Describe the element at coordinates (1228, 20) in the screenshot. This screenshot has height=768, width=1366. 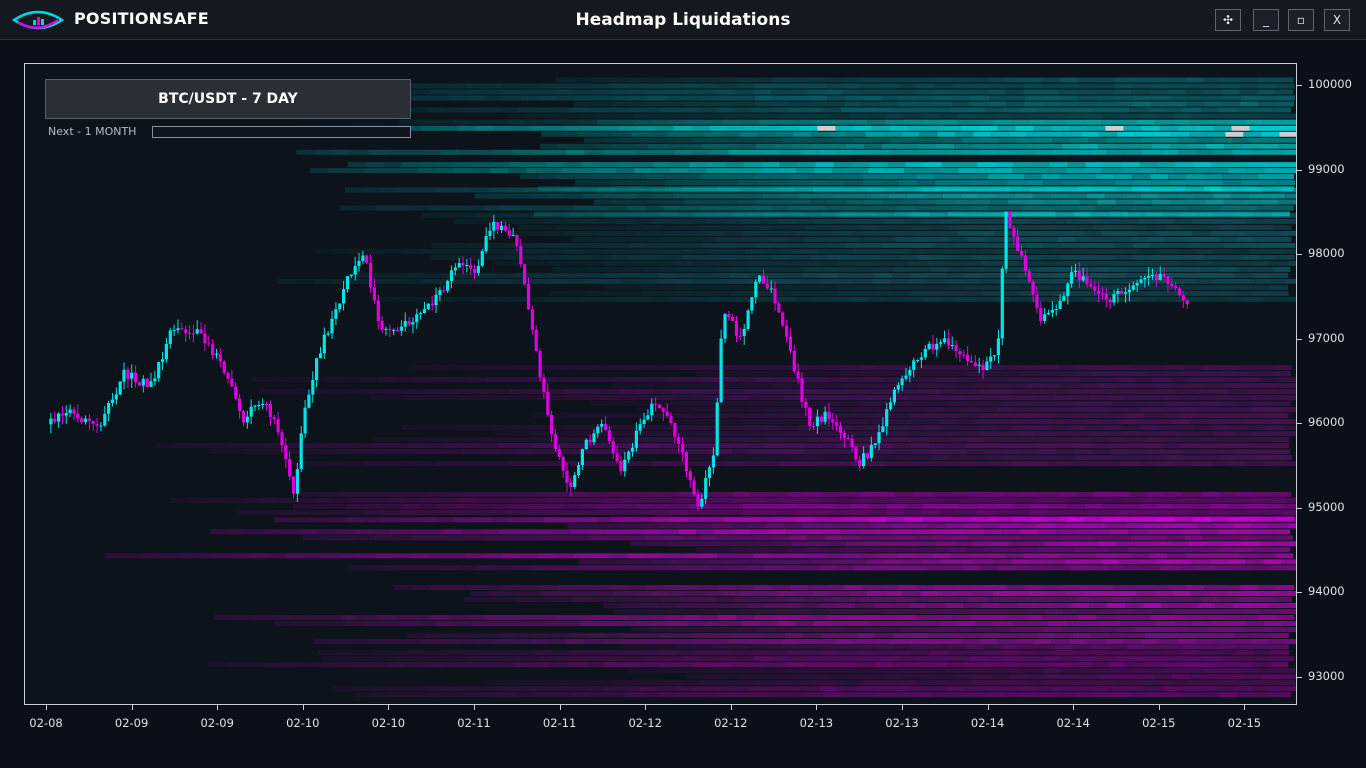
I see `move-button: ✣` at that location.